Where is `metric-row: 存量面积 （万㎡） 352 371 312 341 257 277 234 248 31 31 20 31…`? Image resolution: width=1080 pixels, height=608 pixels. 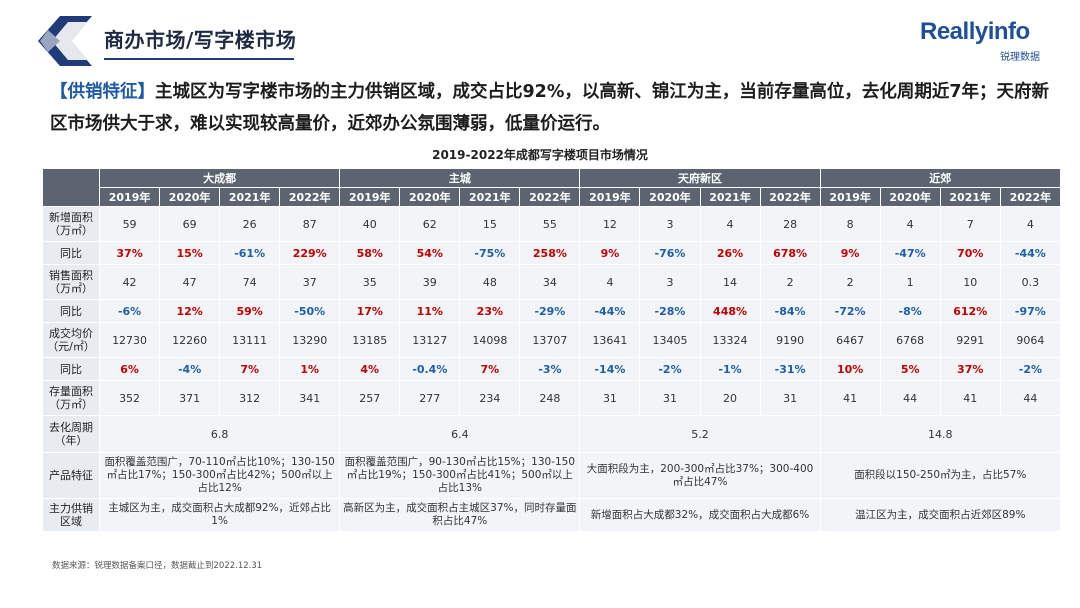
metric-row: 存量面积 （万㎡） 352 371 312 341 257 277 234 248 31 31 20 31… is located at coordinates (551, 398).